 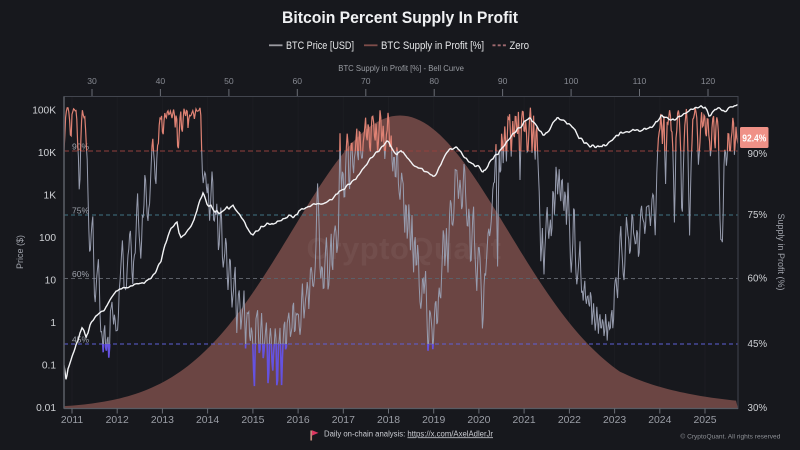 What do you see at coordinates (520, 46) in the screenshot?
I see `svg-text: Zero` at bounding box center [520, 46].